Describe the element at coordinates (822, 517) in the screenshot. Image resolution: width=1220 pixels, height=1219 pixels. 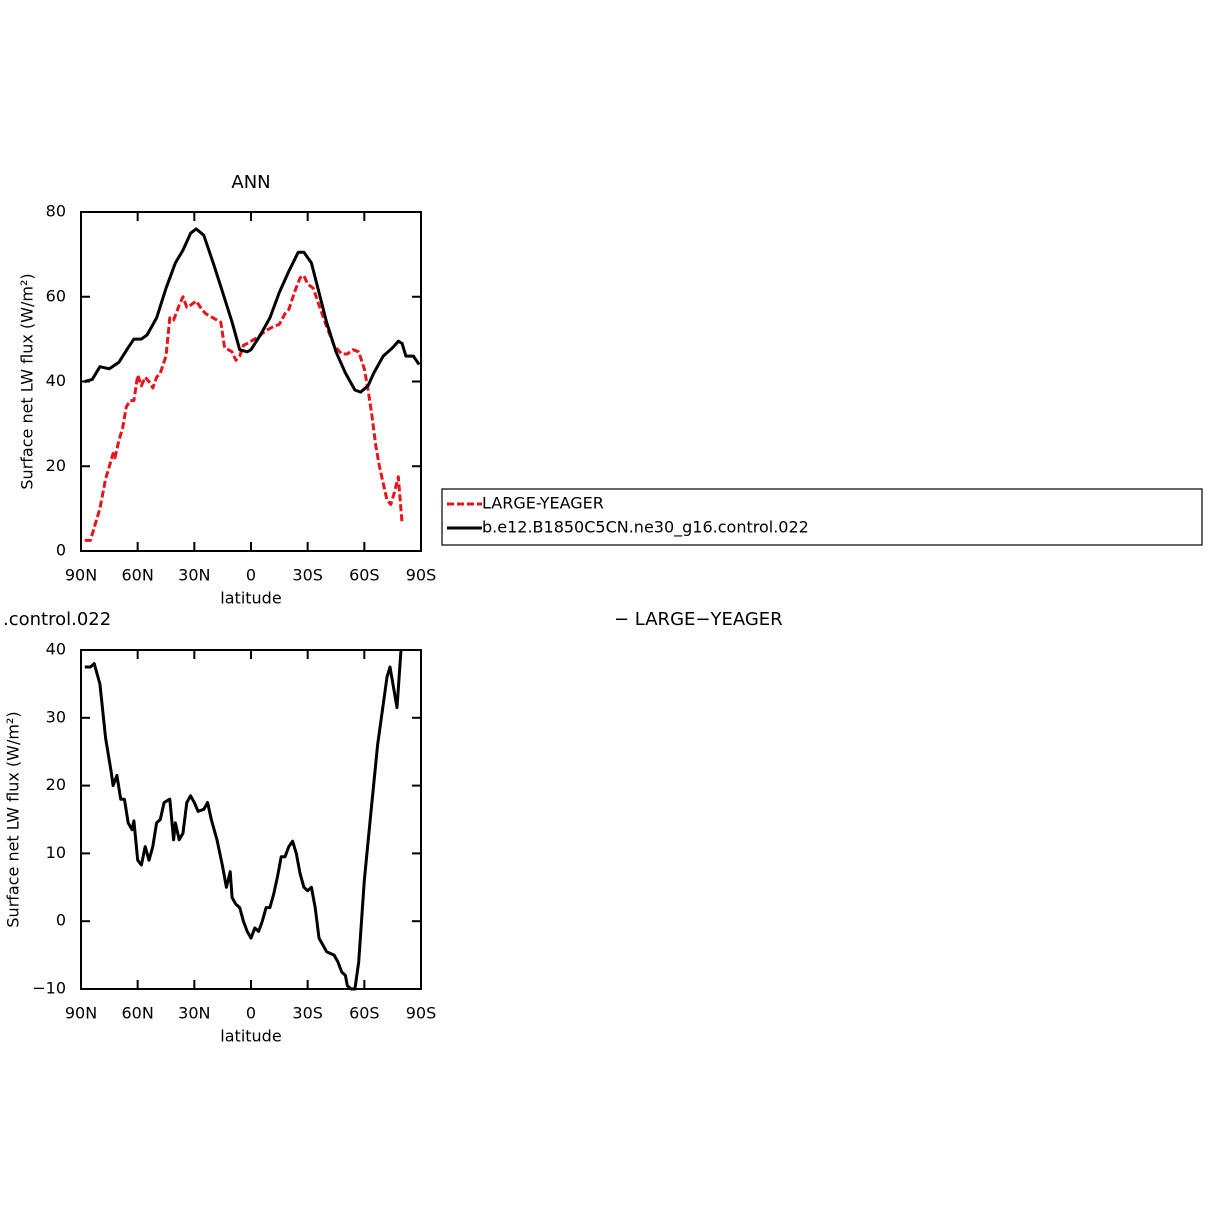
I see `legend-box` at that location.